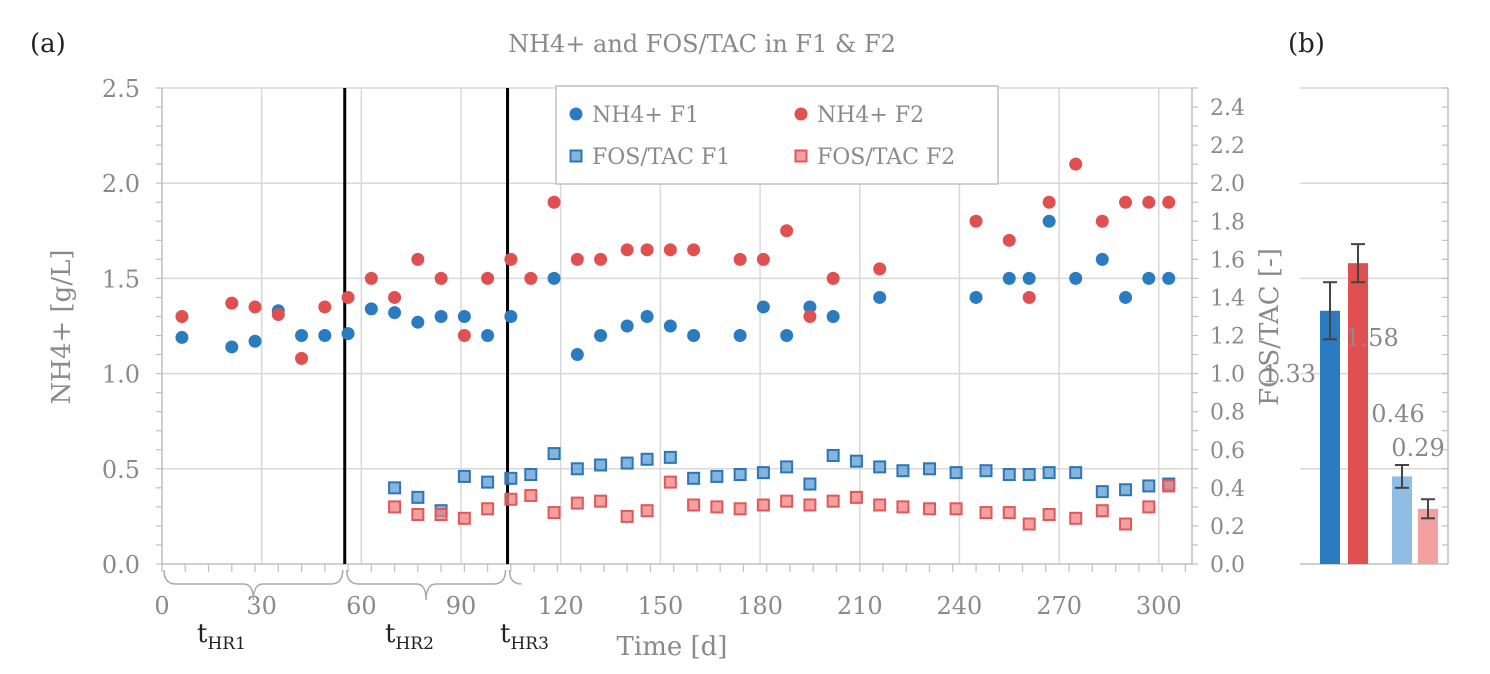 The image size is (1490, 674). Describe the element at coordinates (1159, 606) in the screenshot. I see `x-tick-label: 300` at that location.